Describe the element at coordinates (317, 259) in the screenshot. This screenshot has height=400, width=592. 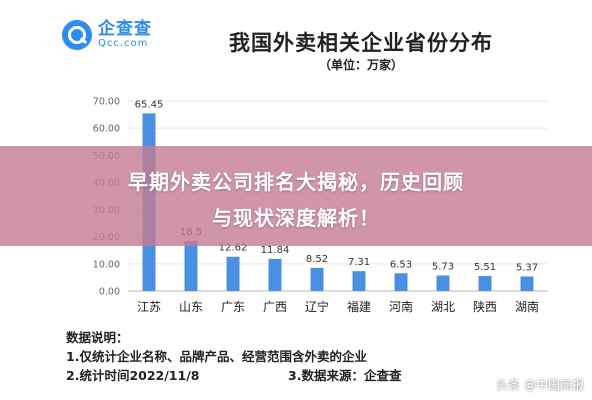
I see `bar-value-label: 8.52` at that location.